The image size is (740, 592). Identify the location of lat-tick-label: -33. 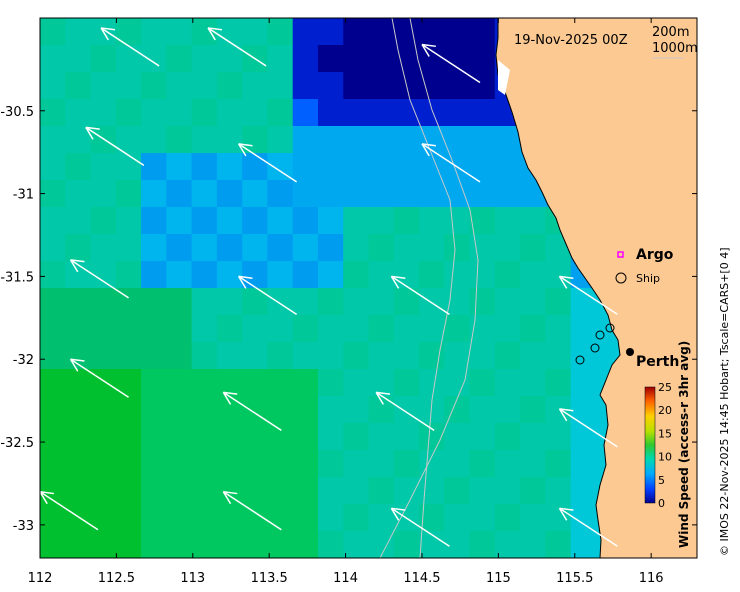
(23, 526).